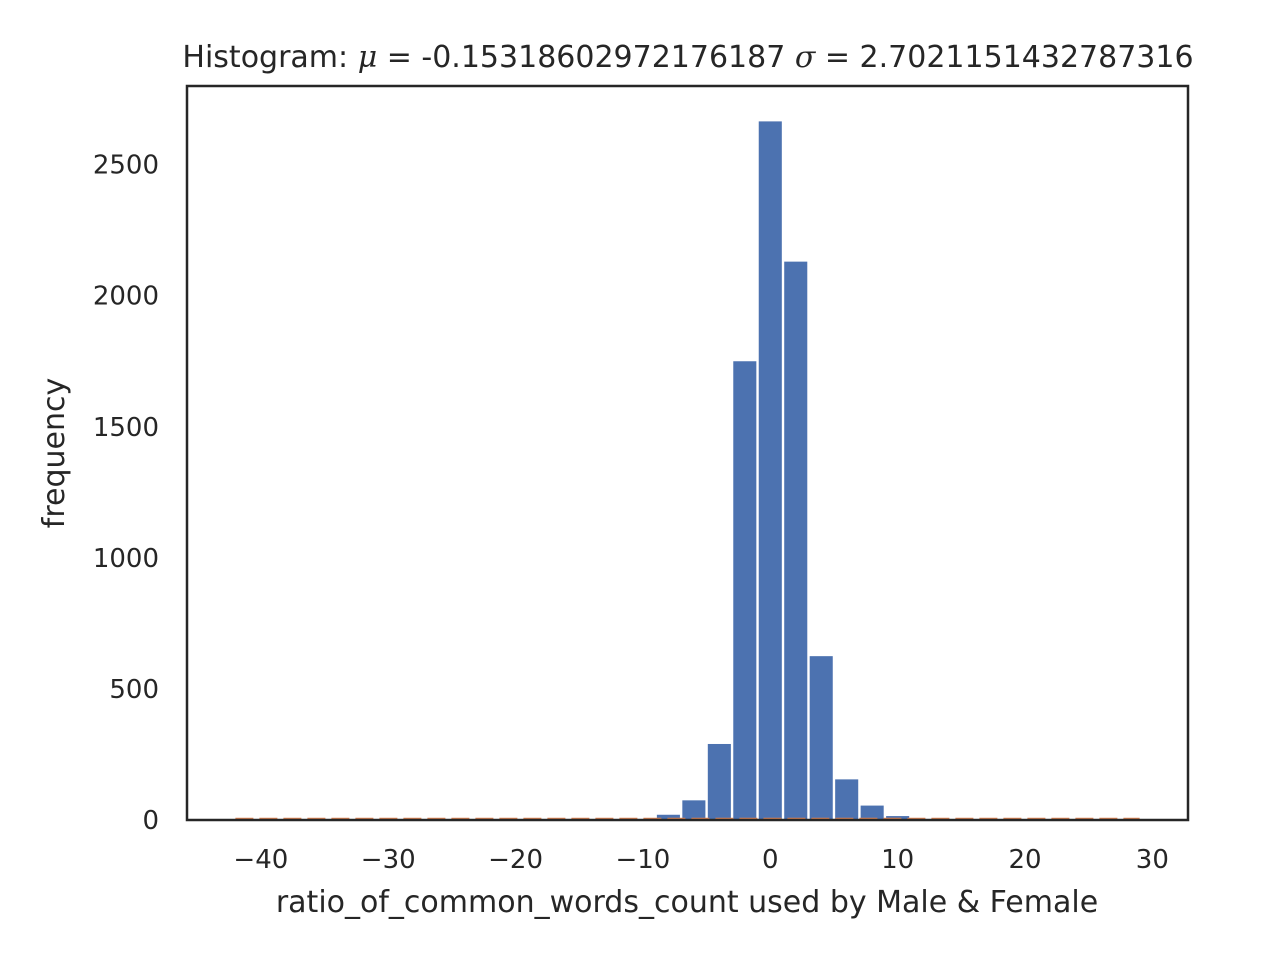 Image resolution: width=1280 pixels, height=960 pixels. Describe the element at coordinates (260, 860) in the screenshot. I see `x-tick-label: −40` at that location.